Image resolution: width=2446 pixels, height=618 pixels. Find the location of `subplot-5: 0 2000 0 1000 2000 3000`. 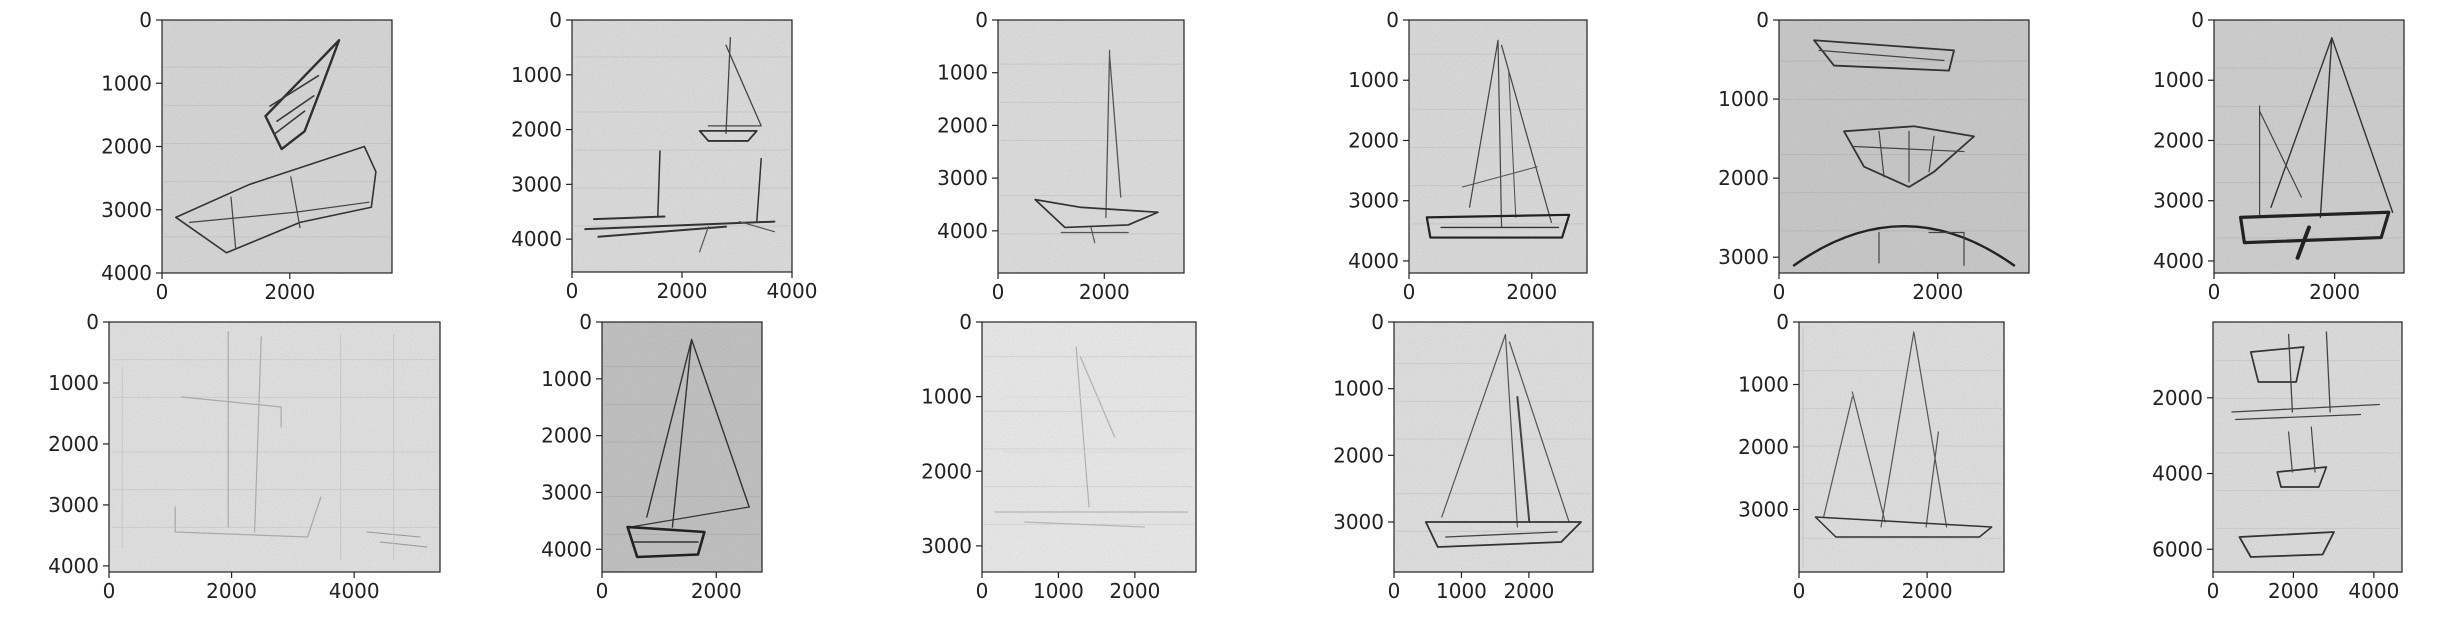

subplot-5: 0 2000 0 1000 2000 3000 is located at coordinates (1873, 156).